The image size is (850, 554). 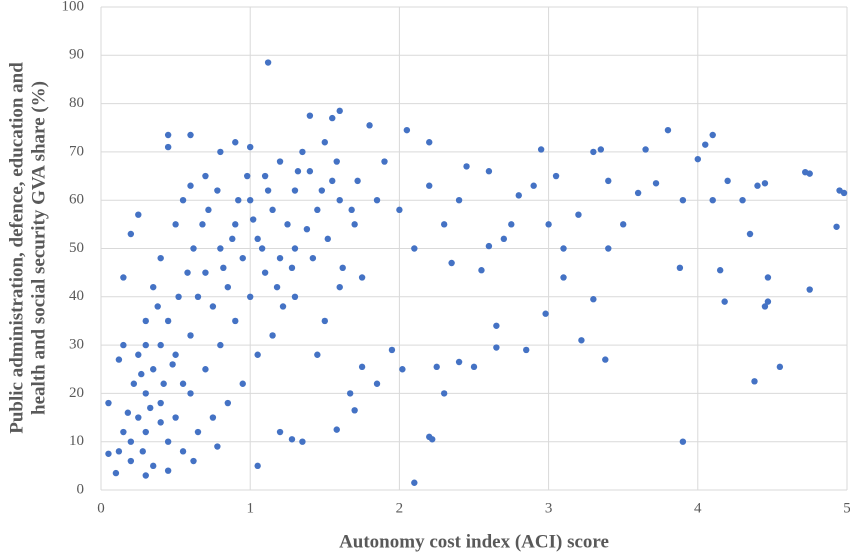 What do you see at coordinates (76, 151) in the screenshot?
I see `y-tick-label: 70` at bounding box center [76, 151].